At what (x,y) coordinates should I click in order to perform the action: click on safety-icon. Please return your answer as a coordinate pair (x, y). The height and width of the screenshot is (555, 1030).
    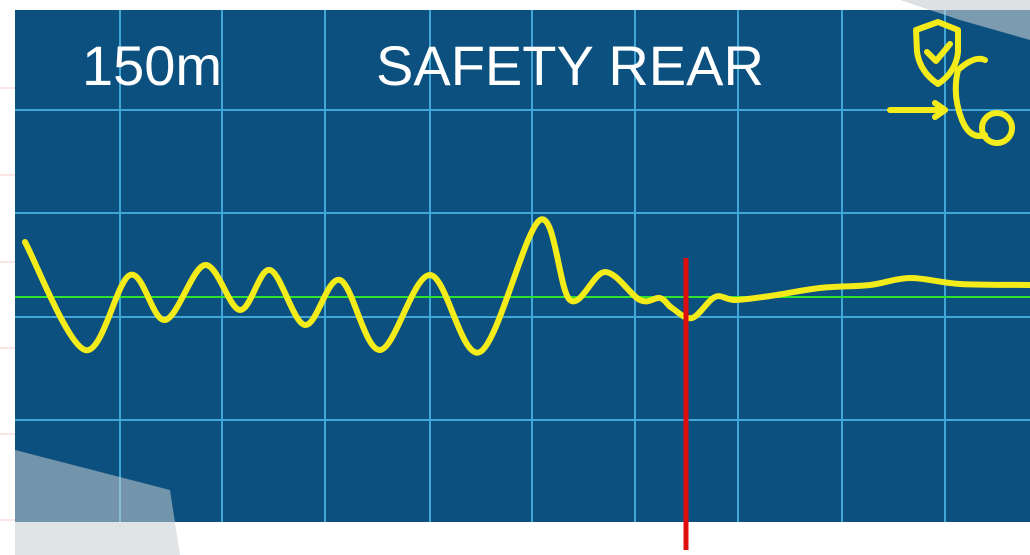
    Looking at the image, I should click on (951, 82).